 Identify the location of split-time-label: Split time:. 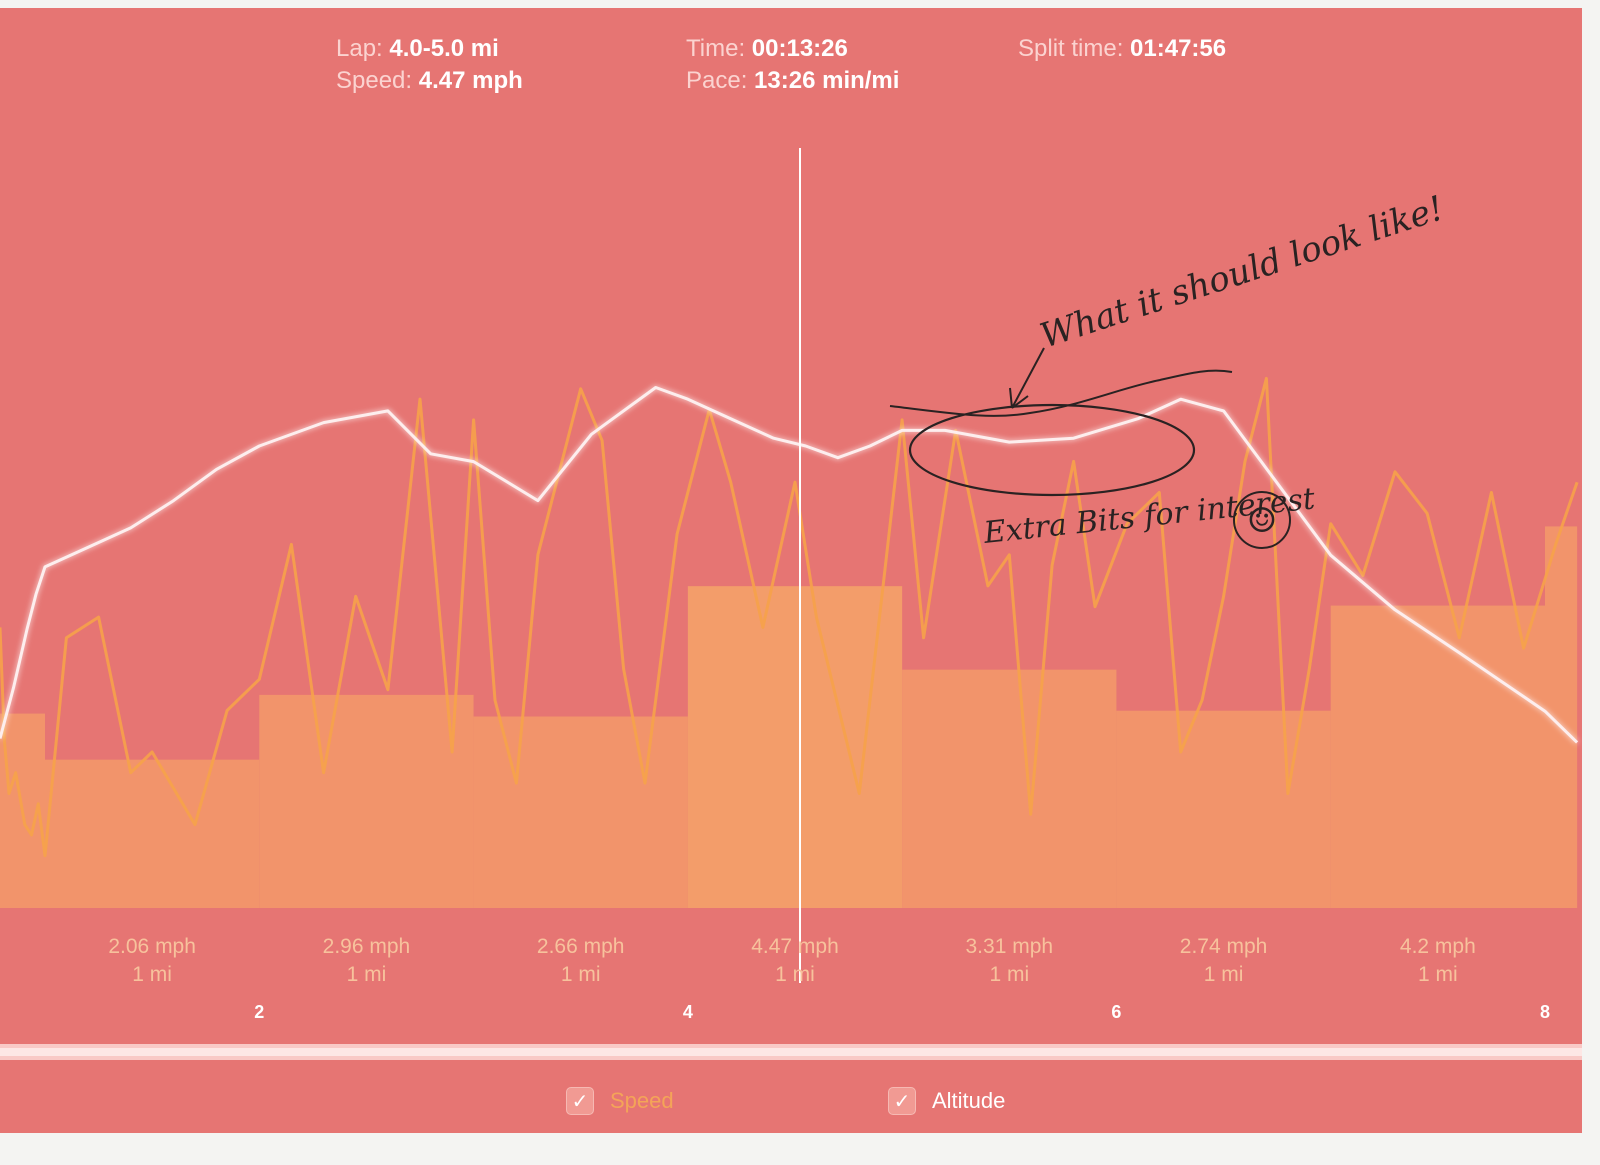
(1071, 48).